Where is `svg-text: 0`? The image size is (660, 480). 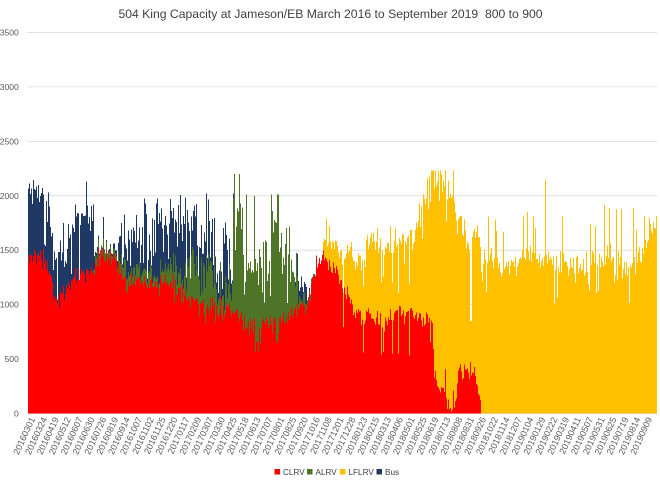
svg-text: 0 is located at coordinates (16, 414).